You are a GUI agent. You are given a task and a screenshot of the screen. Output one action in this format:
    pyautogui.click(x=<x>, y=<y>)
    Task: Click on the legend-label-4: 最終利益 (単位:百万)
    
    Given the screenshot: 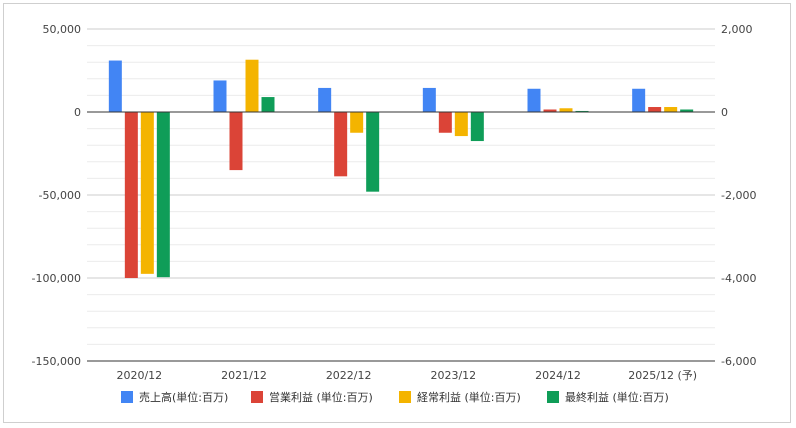 What is the action you would take?
    pyautogui.click(x=617, y=397)
    